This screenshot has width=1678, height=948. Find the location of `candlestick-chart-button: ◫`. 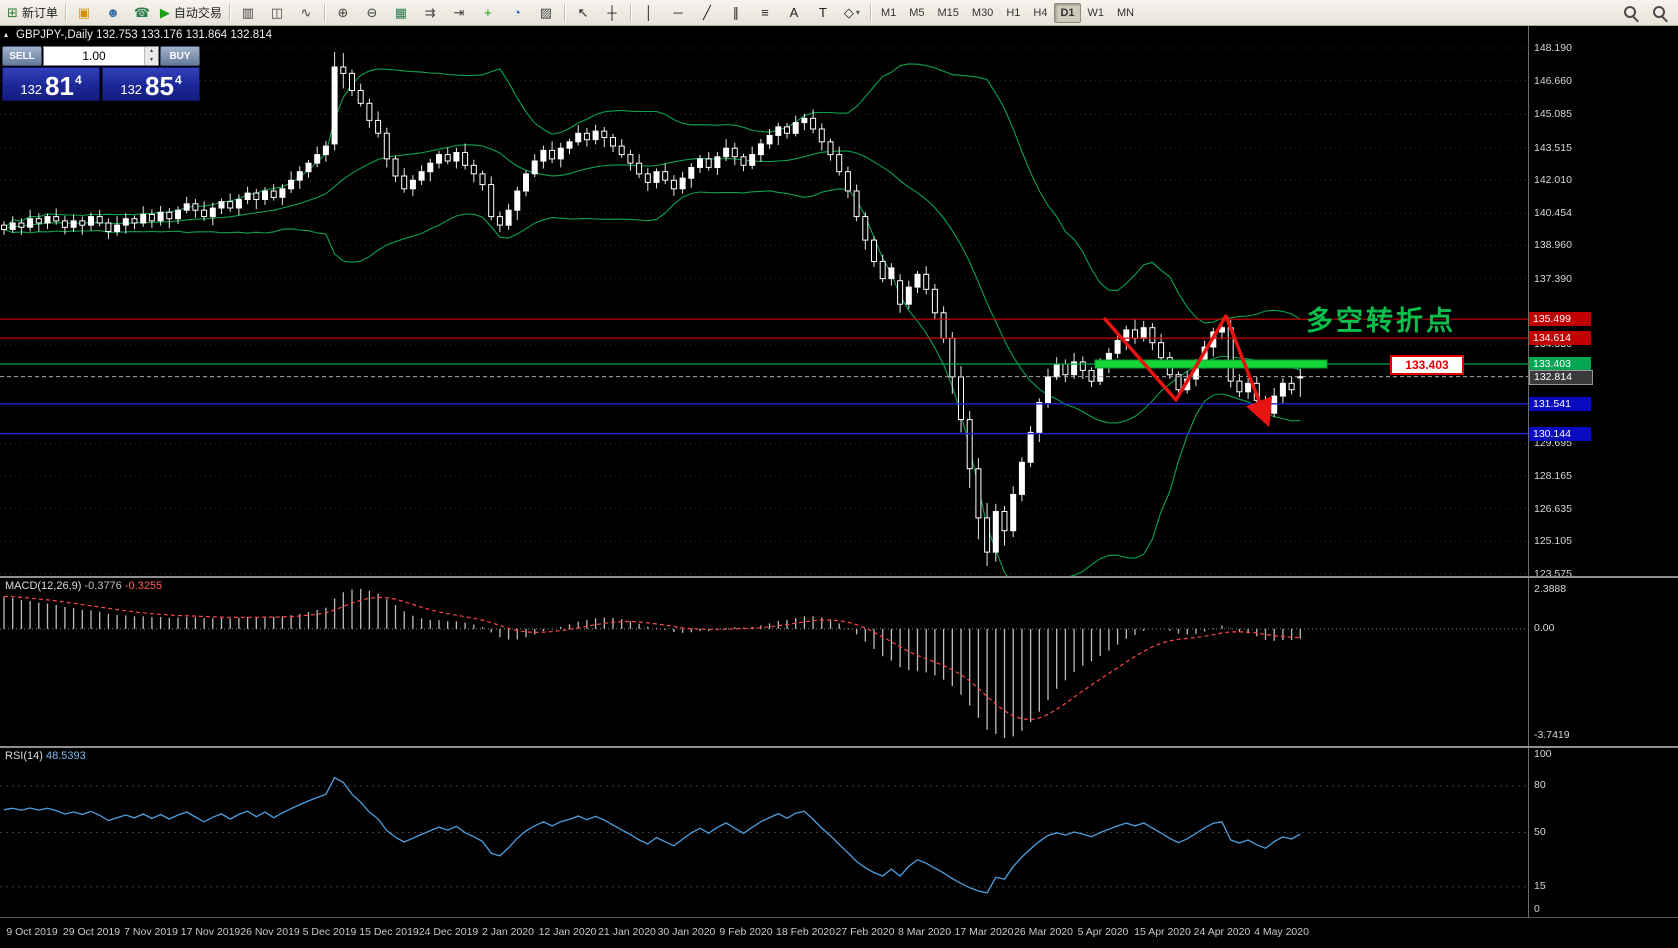

candlestick-chart-button: ◫ is located at coordinates (277, 13).